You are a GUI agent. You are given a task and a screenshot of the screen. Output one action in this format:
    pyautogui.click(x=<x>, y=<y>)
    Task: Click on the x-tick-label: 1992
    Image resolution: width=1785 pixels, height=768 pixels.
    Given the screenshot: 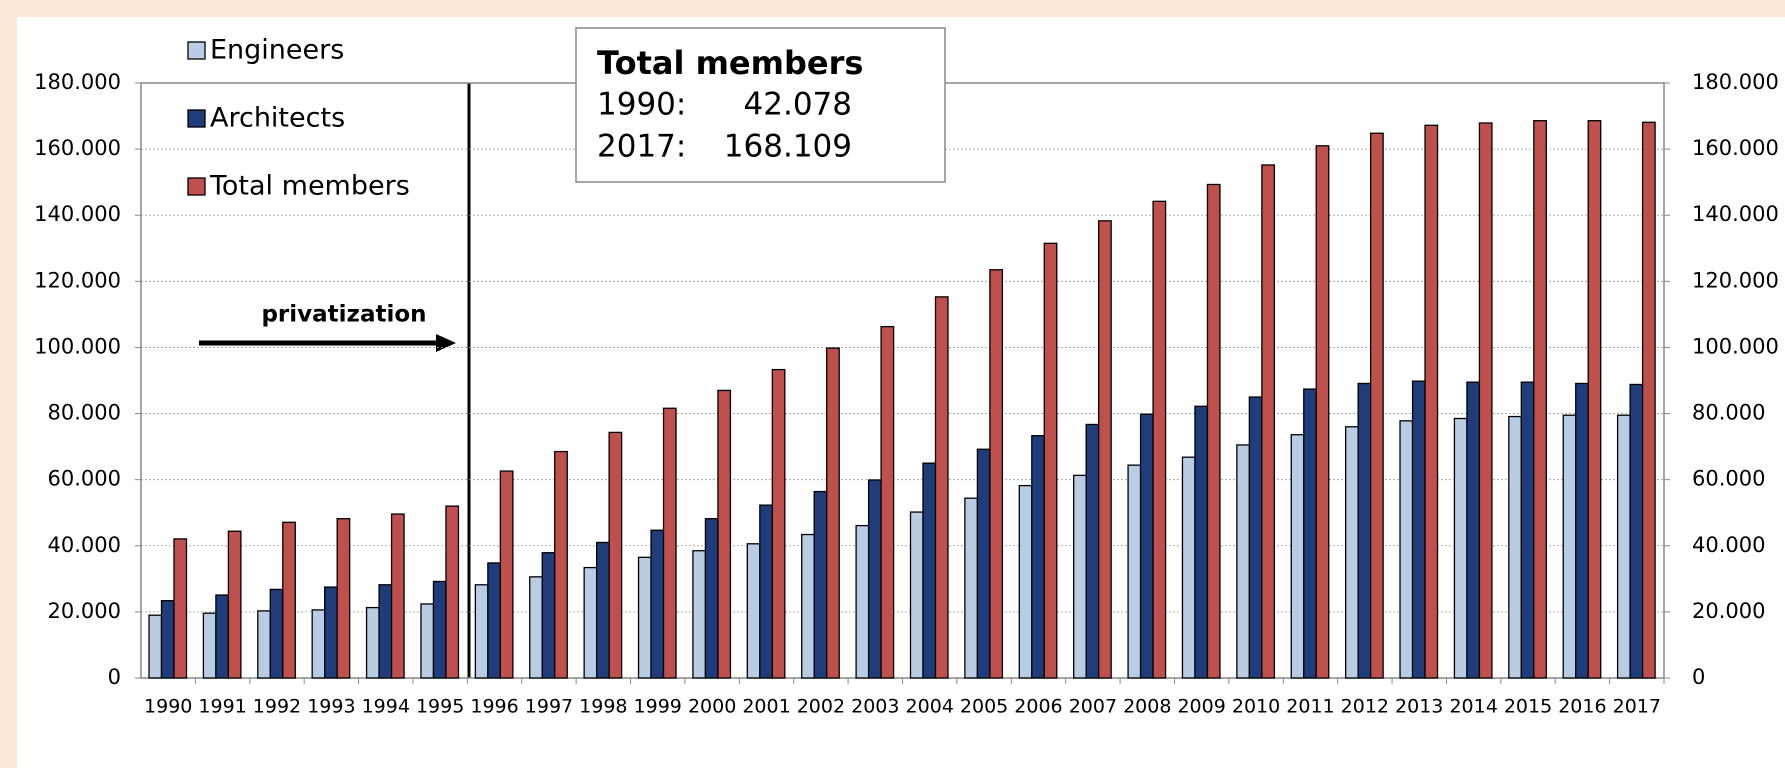 What is the action you would take?
    pyautogui.click(x=277, y=707)
    